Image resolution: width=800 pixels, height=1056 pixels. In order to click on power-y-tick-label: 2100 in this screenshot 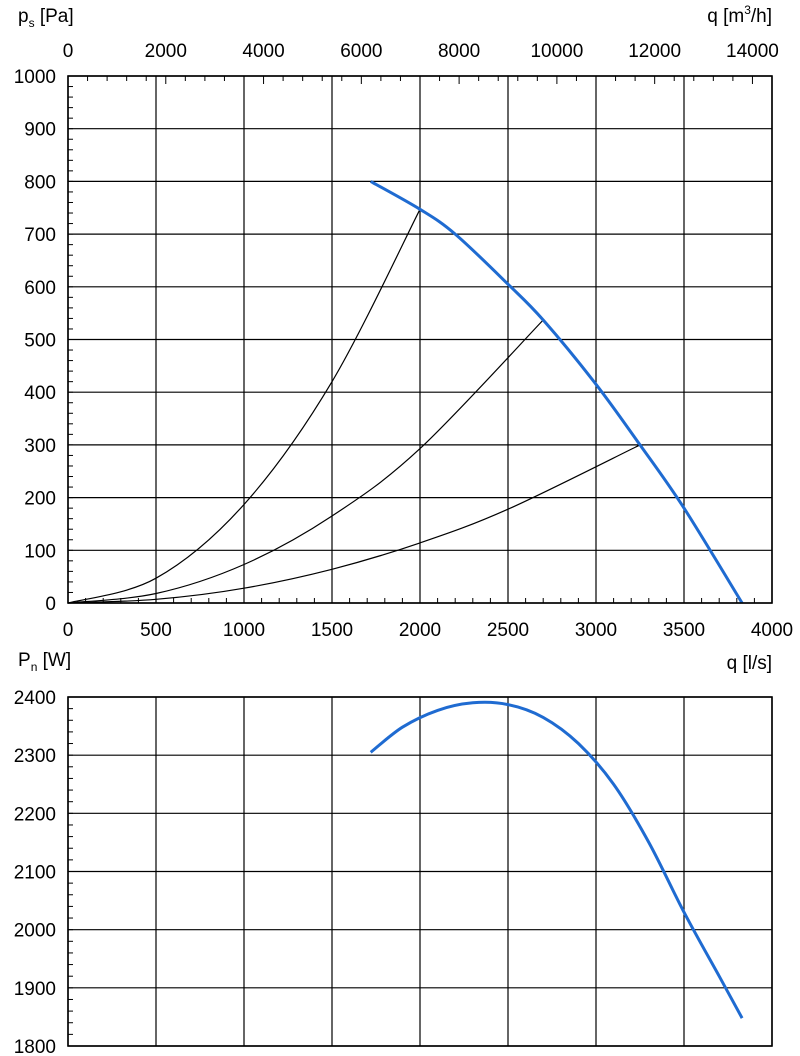, I will do `click(35, 873)`.